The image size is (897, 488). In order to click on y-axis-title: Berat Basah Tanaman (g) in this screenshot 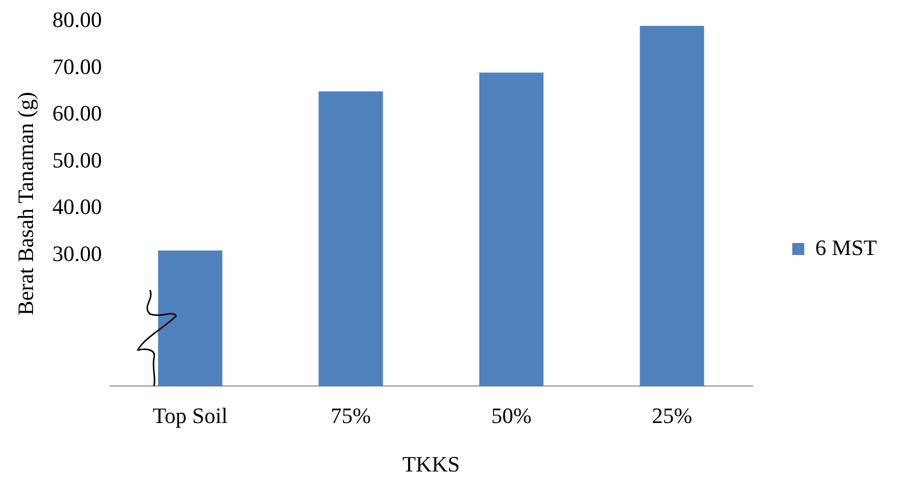, I will do `click(25, 204)`.